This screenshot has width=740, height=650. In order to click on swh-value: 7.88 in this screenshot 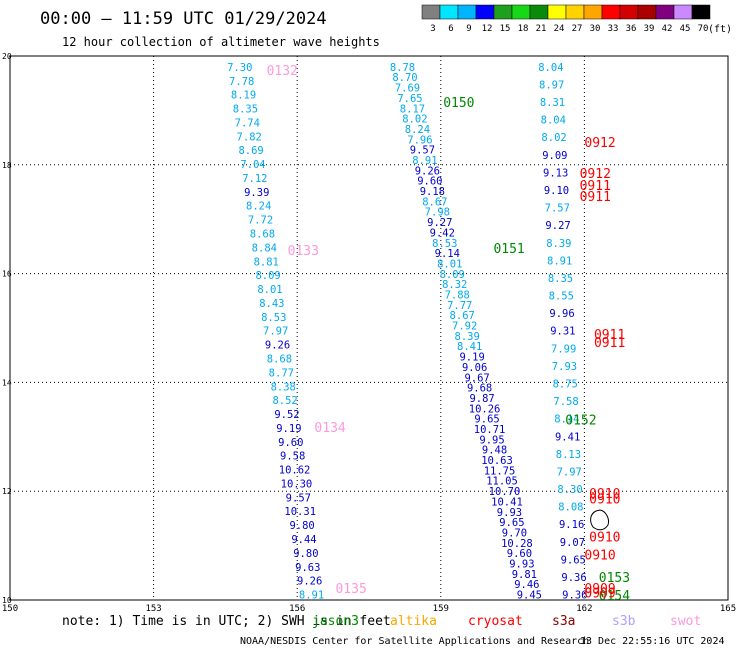, I will do `click(457, 296)`.